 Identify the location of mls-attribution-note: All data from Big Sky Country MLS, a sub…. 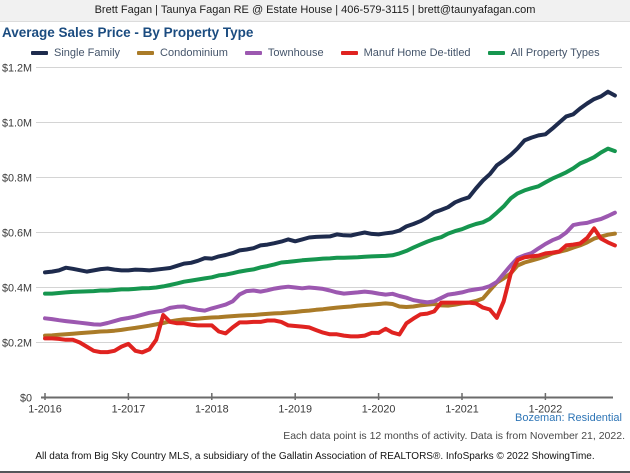
(315, 456).